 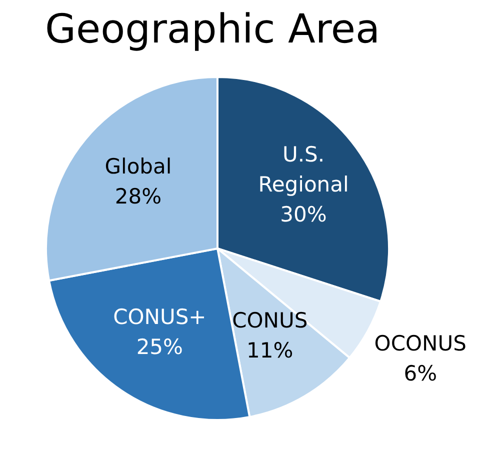 I want to click on chart-title: Geographic Area, so click(x=212, y=29).